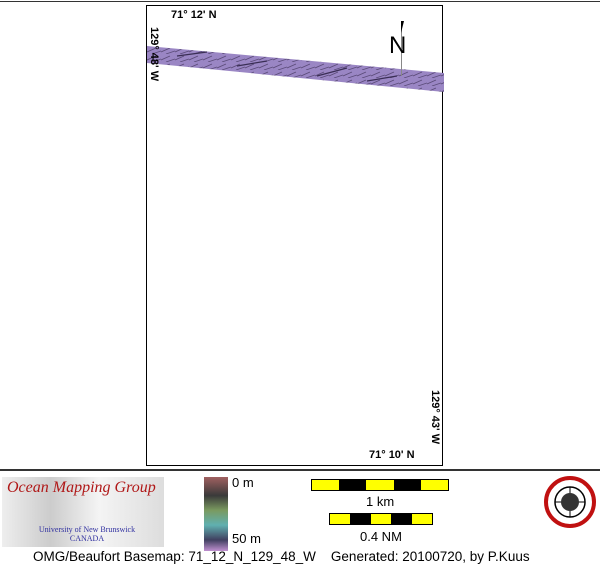 This screenshot has height=566, width=600. What do you see at coordinates (380, 485) in the screenshot?
I see `scale-bar-km` at bounding box center [380, 485].